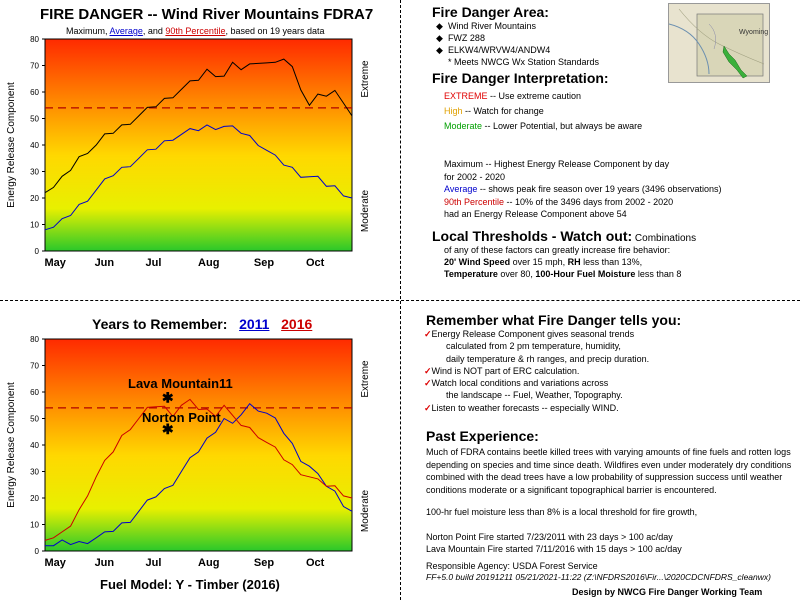 The height and width of the screenshot is (600, 800). I want to click on remember-heading: Remember what Fire Danger tells you:, so click(554, 320).